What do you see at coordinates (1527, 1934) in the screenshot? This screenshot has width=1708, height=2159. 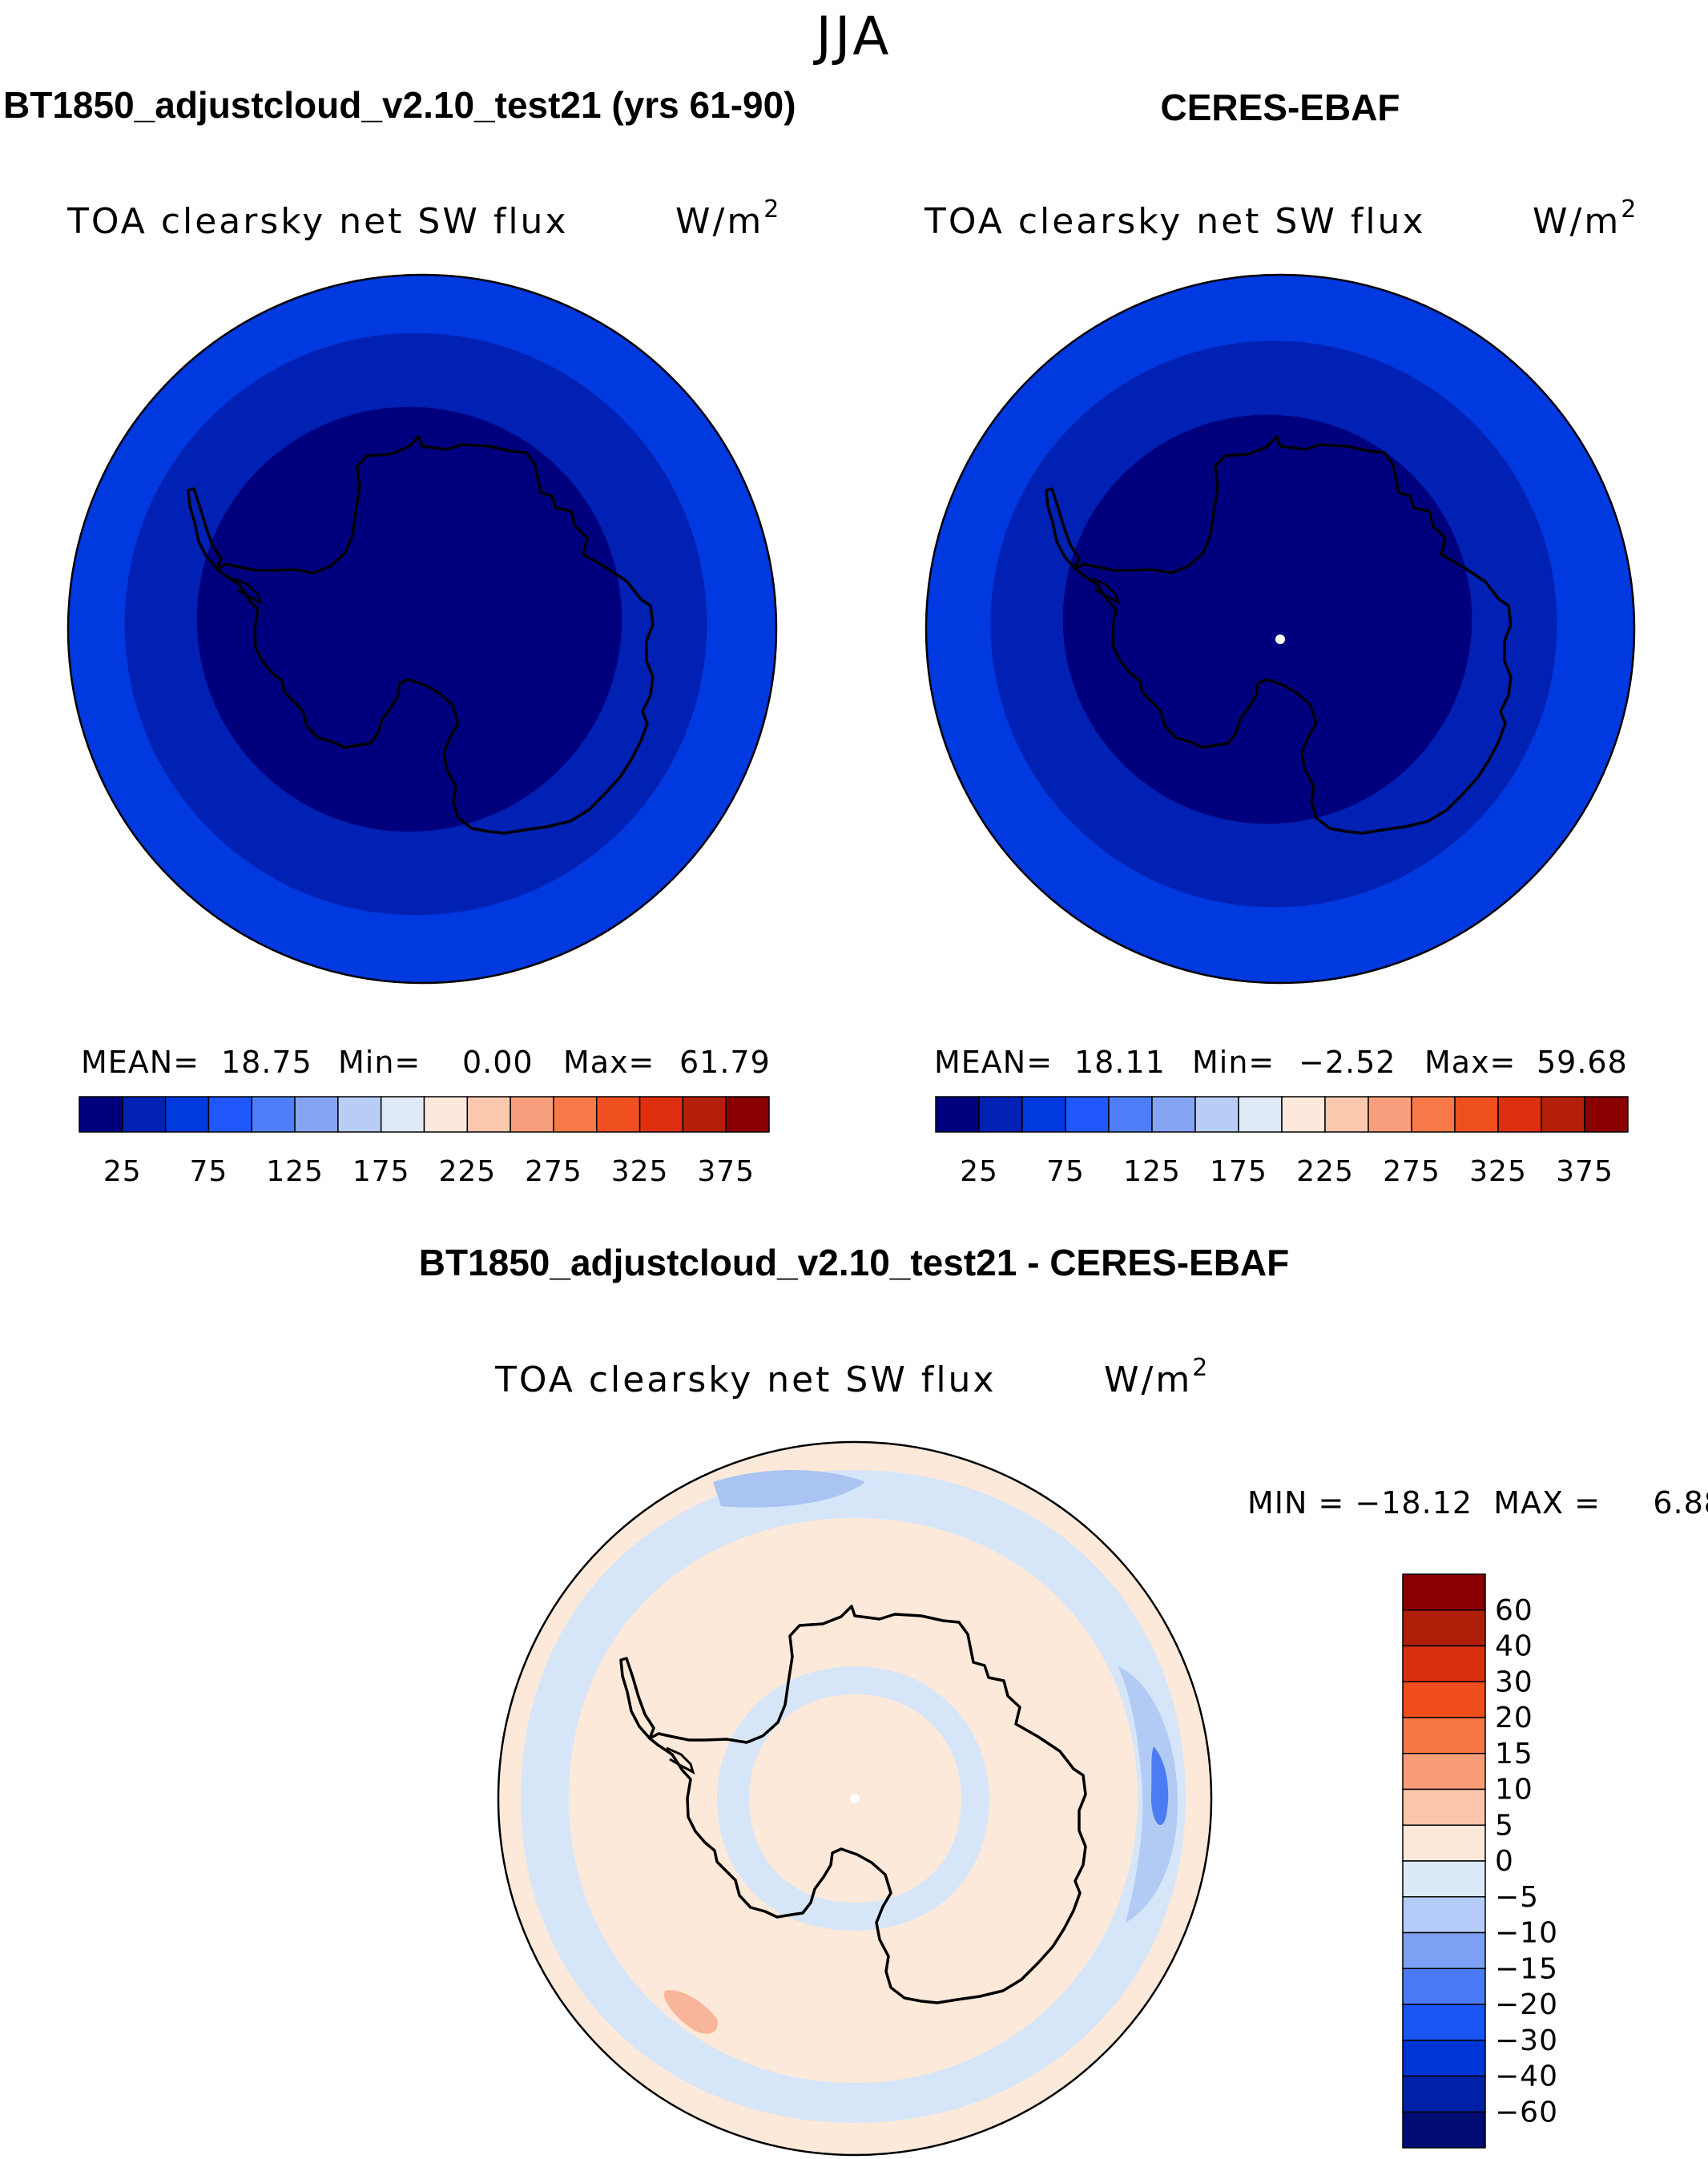 I see `panel-diff-colorbar-tick-label: −10` at bounding box center [1527, 1934].